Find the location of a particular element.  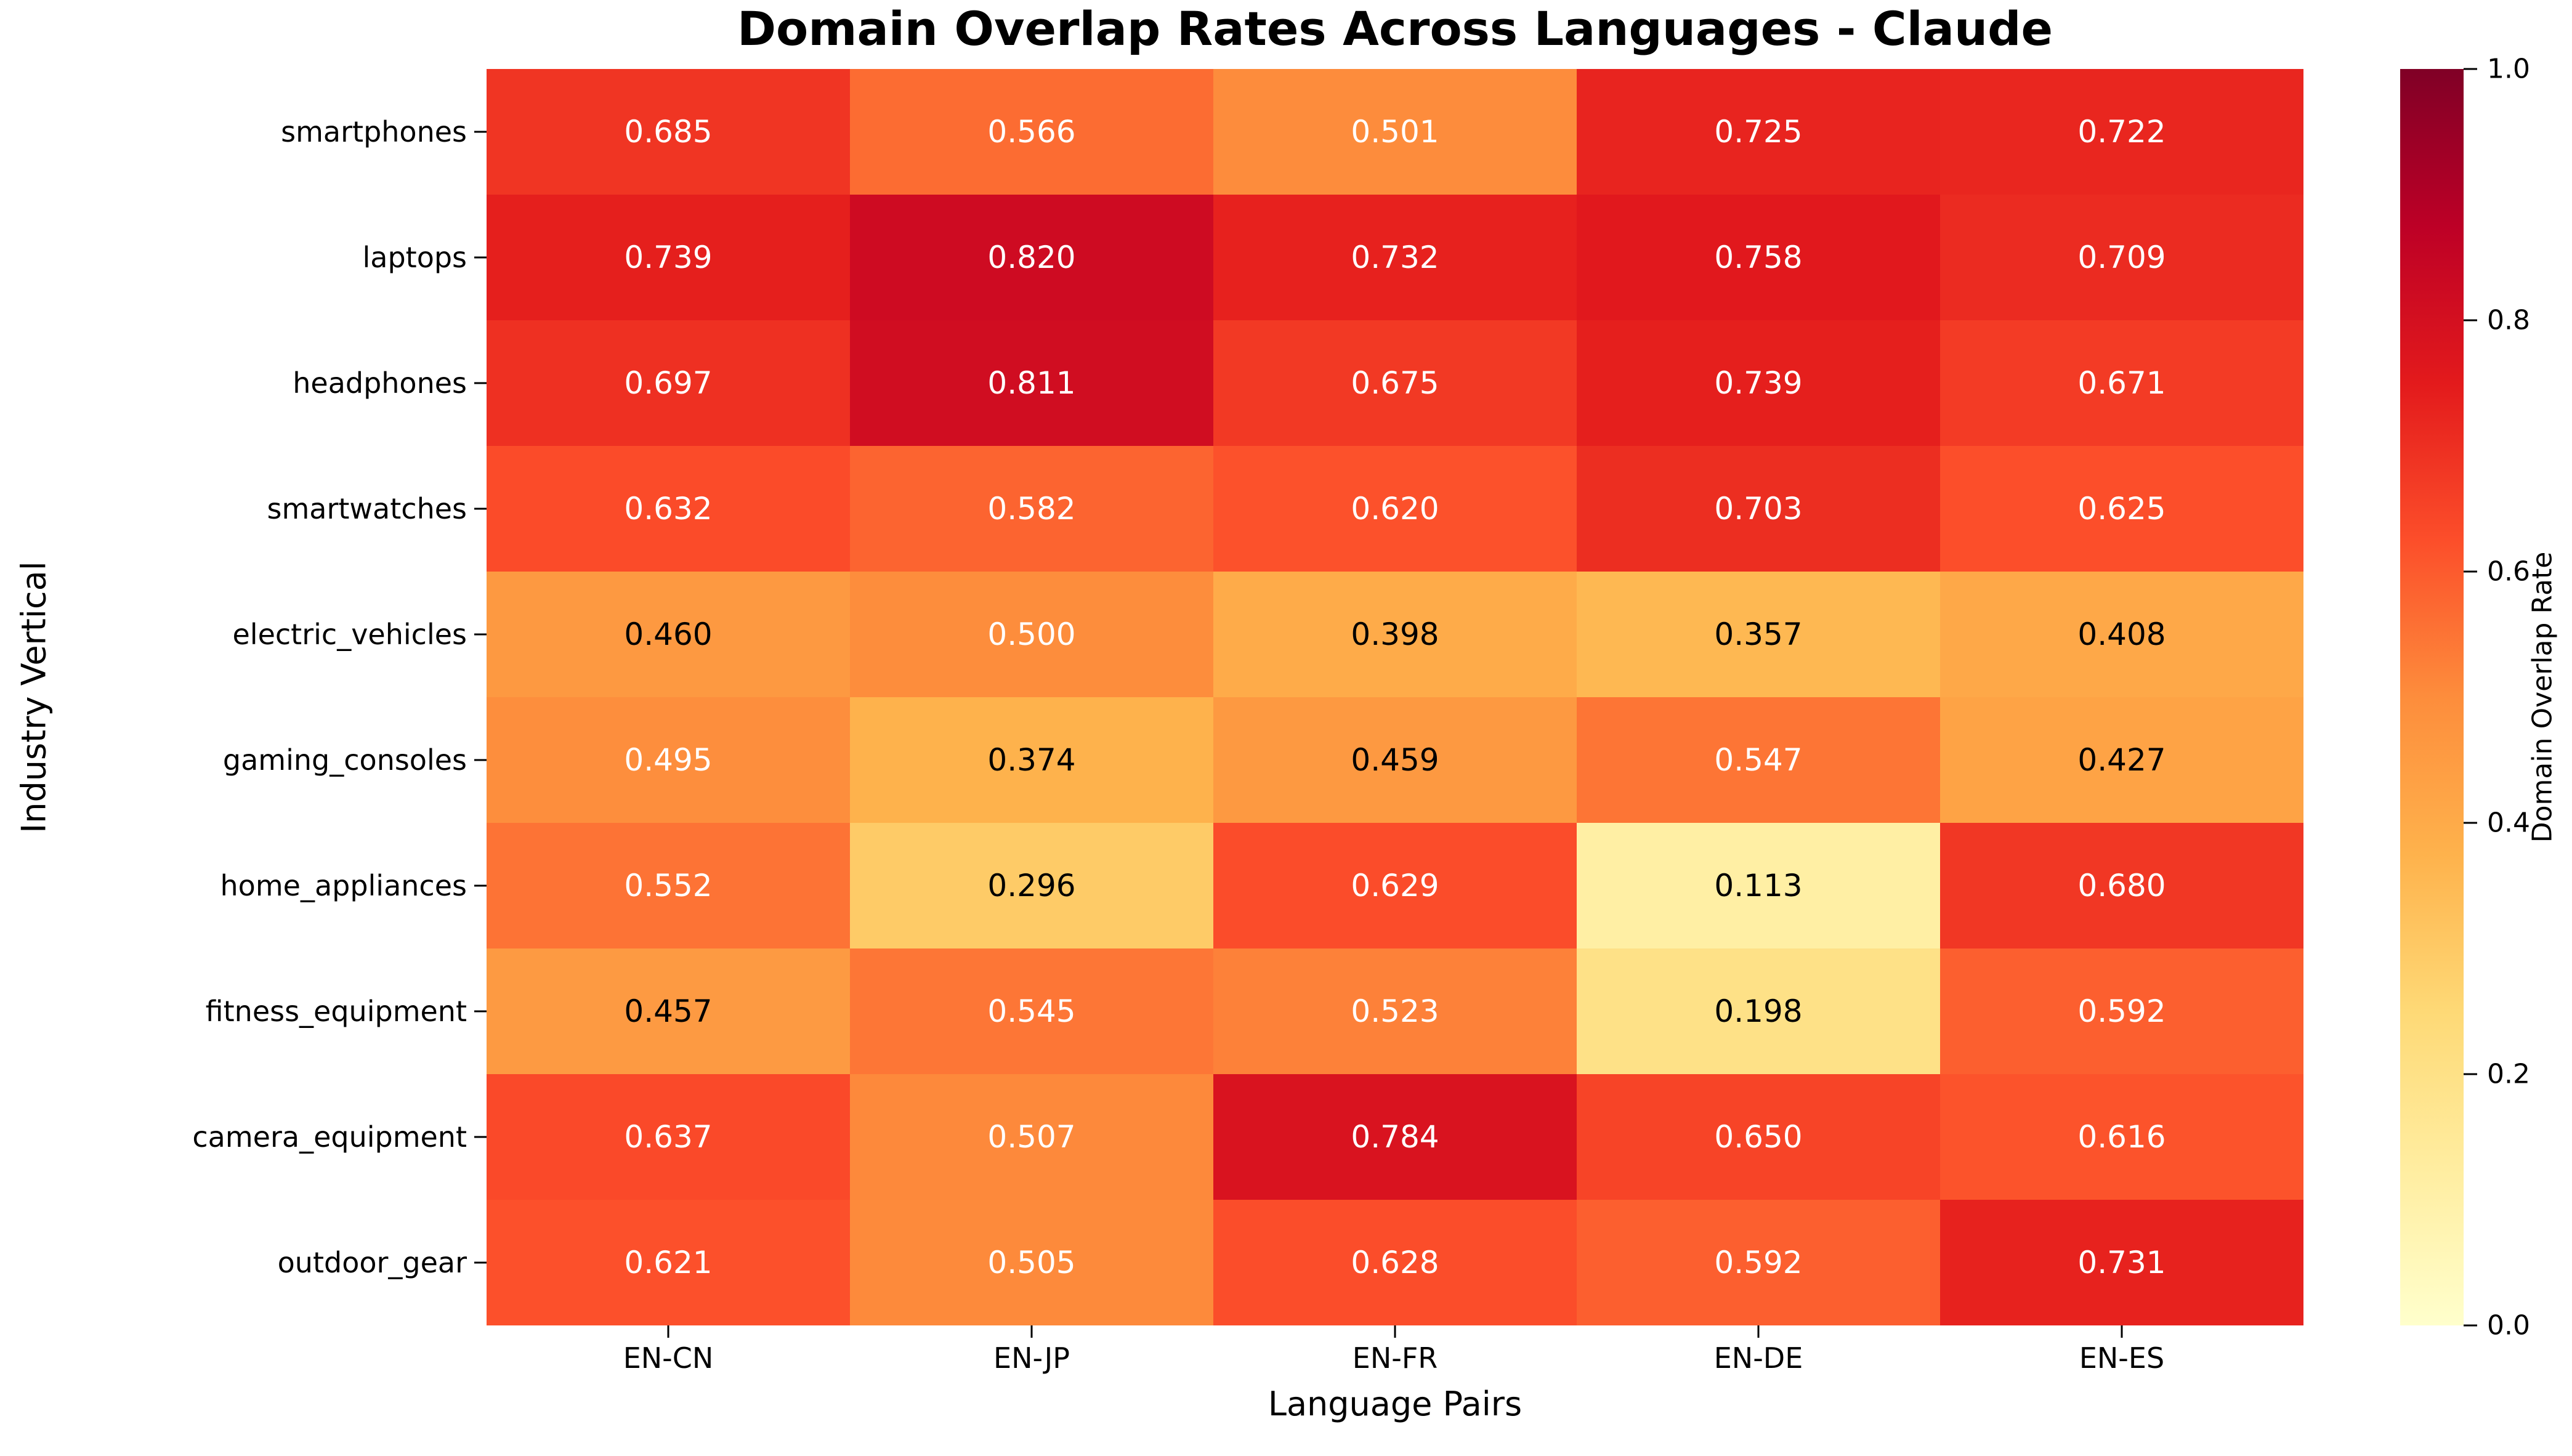

heatmap-cell-laptops-EN-CN: 0.739 is located at coordinates (669, 257).